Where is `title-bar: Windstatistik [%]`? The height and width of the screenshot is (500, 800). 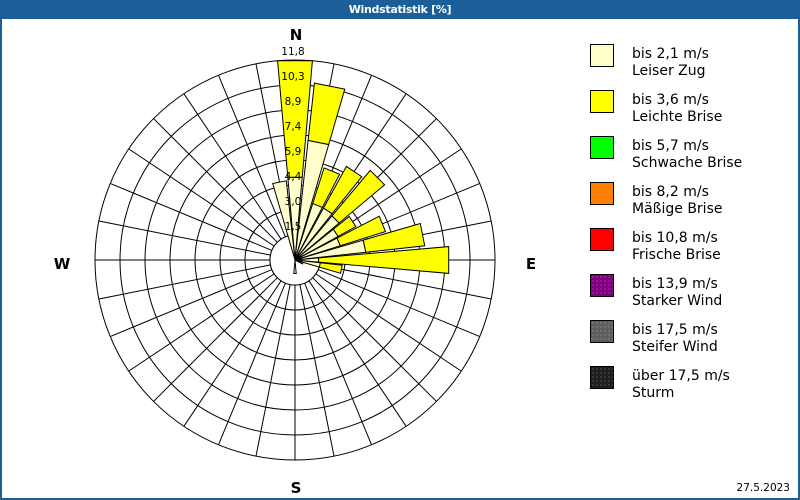 title-bar: Windstatistik [%] is located at coordinates (400, 9).